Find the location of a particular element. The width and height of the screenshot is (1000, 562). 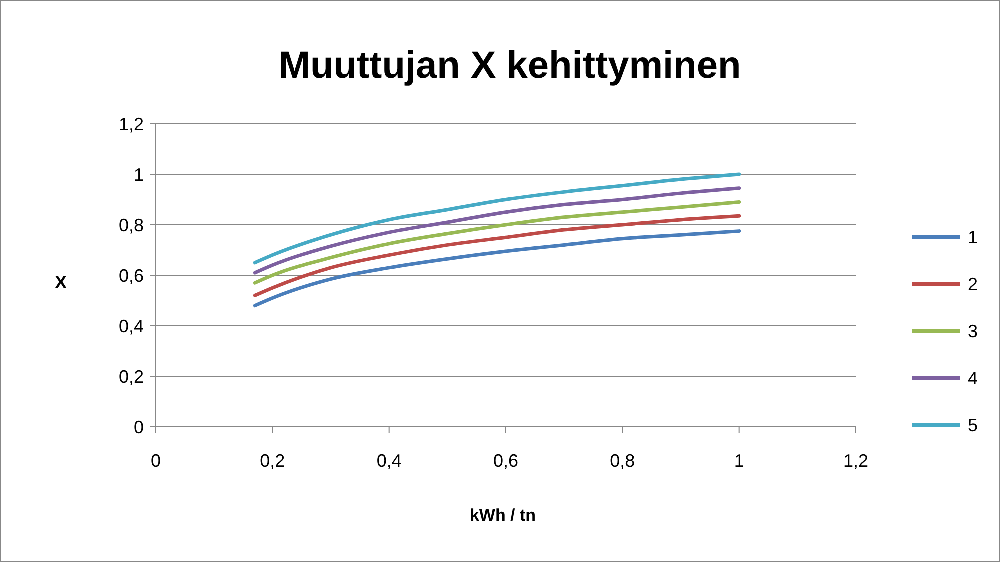

y-tick-label: 0 is located at coordinates (139, 427).